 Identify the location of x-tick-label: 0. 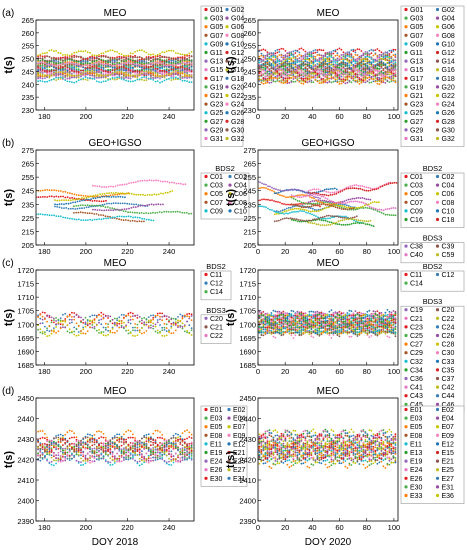
(258, 116).